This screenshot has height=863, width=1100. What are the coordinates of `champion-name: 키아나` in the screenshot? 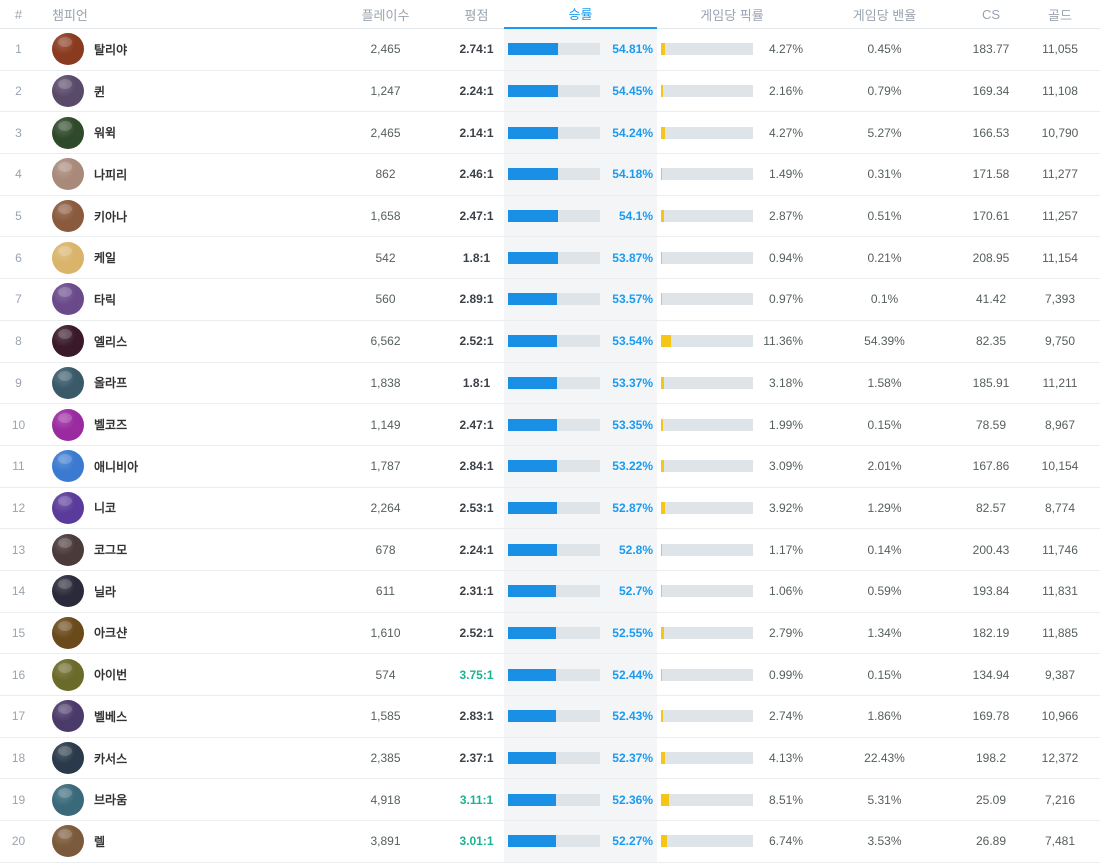 It's located at (111, 216).